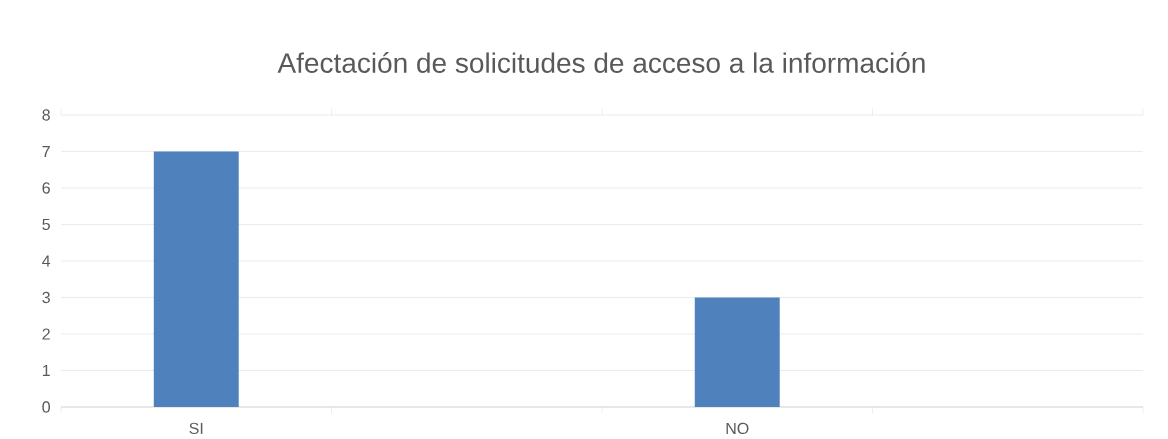 The image size is (1168, 439). What do you see at coordinates (196, 428) in the screenshot?
I see `x-tick-label: SI` at bounding box center [196, 428].